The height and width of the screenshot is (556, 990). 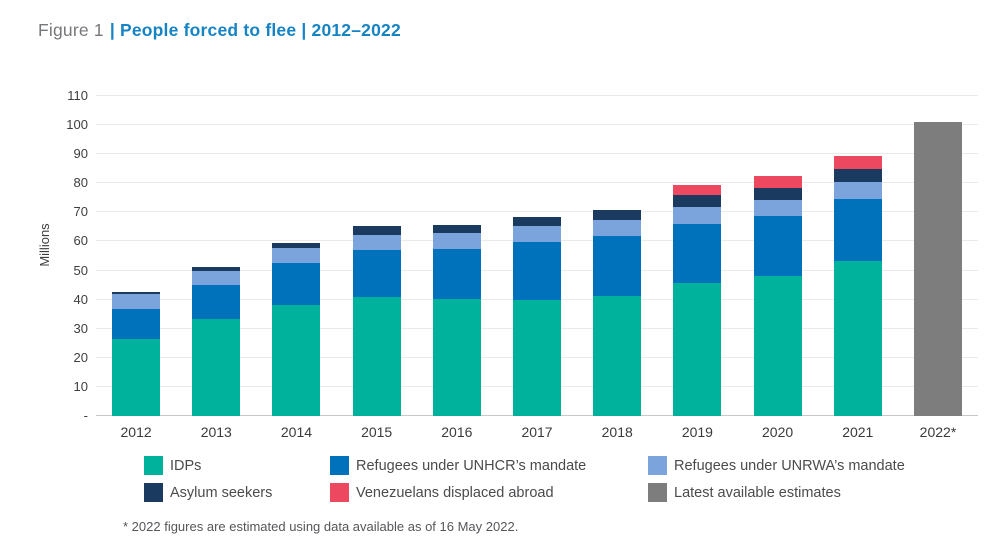 I want to click on legend-label: Refugees under UNHCR’s mandate, so click(x=471, y=465).